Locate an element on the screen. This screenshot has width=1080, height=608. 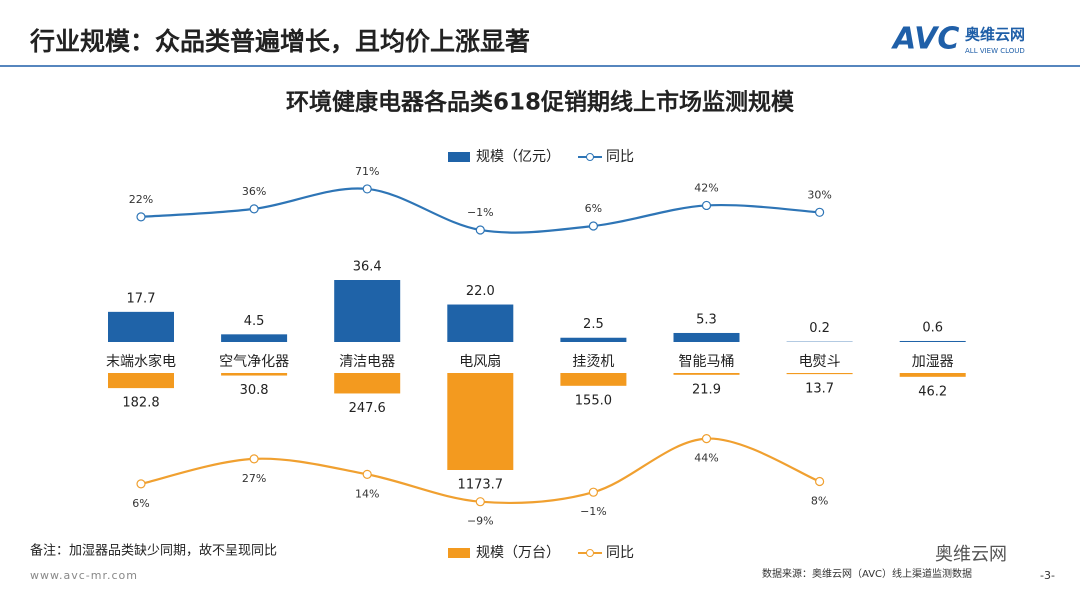
wechat-mark: 奥维云网 is located at coordinates (971, 554).